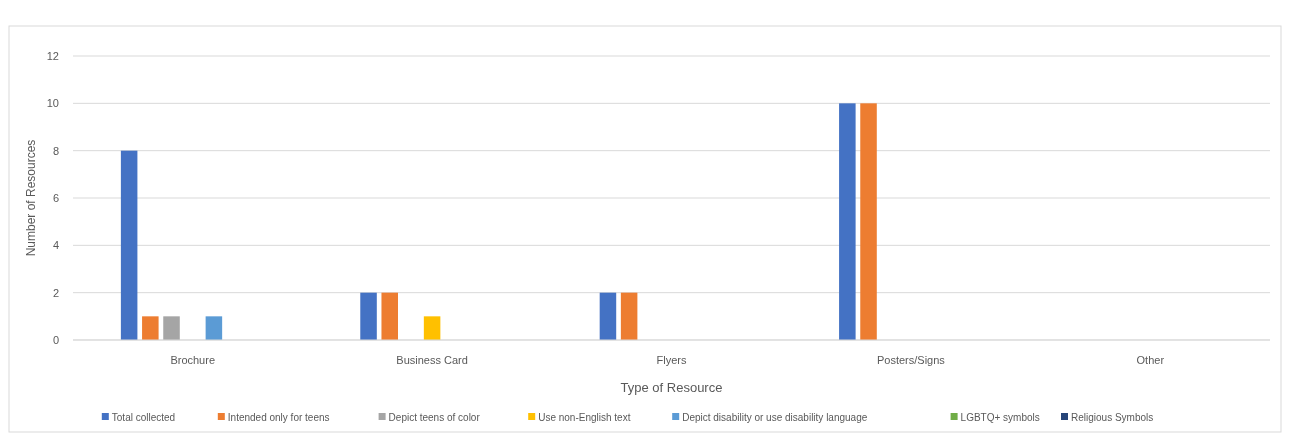 Image resolution: width=1290 pixels, height=441 pixels. Describe the element at coordinates (278, 417) in the screenshot. I see `legend-label: Intended only for teens` at that location.